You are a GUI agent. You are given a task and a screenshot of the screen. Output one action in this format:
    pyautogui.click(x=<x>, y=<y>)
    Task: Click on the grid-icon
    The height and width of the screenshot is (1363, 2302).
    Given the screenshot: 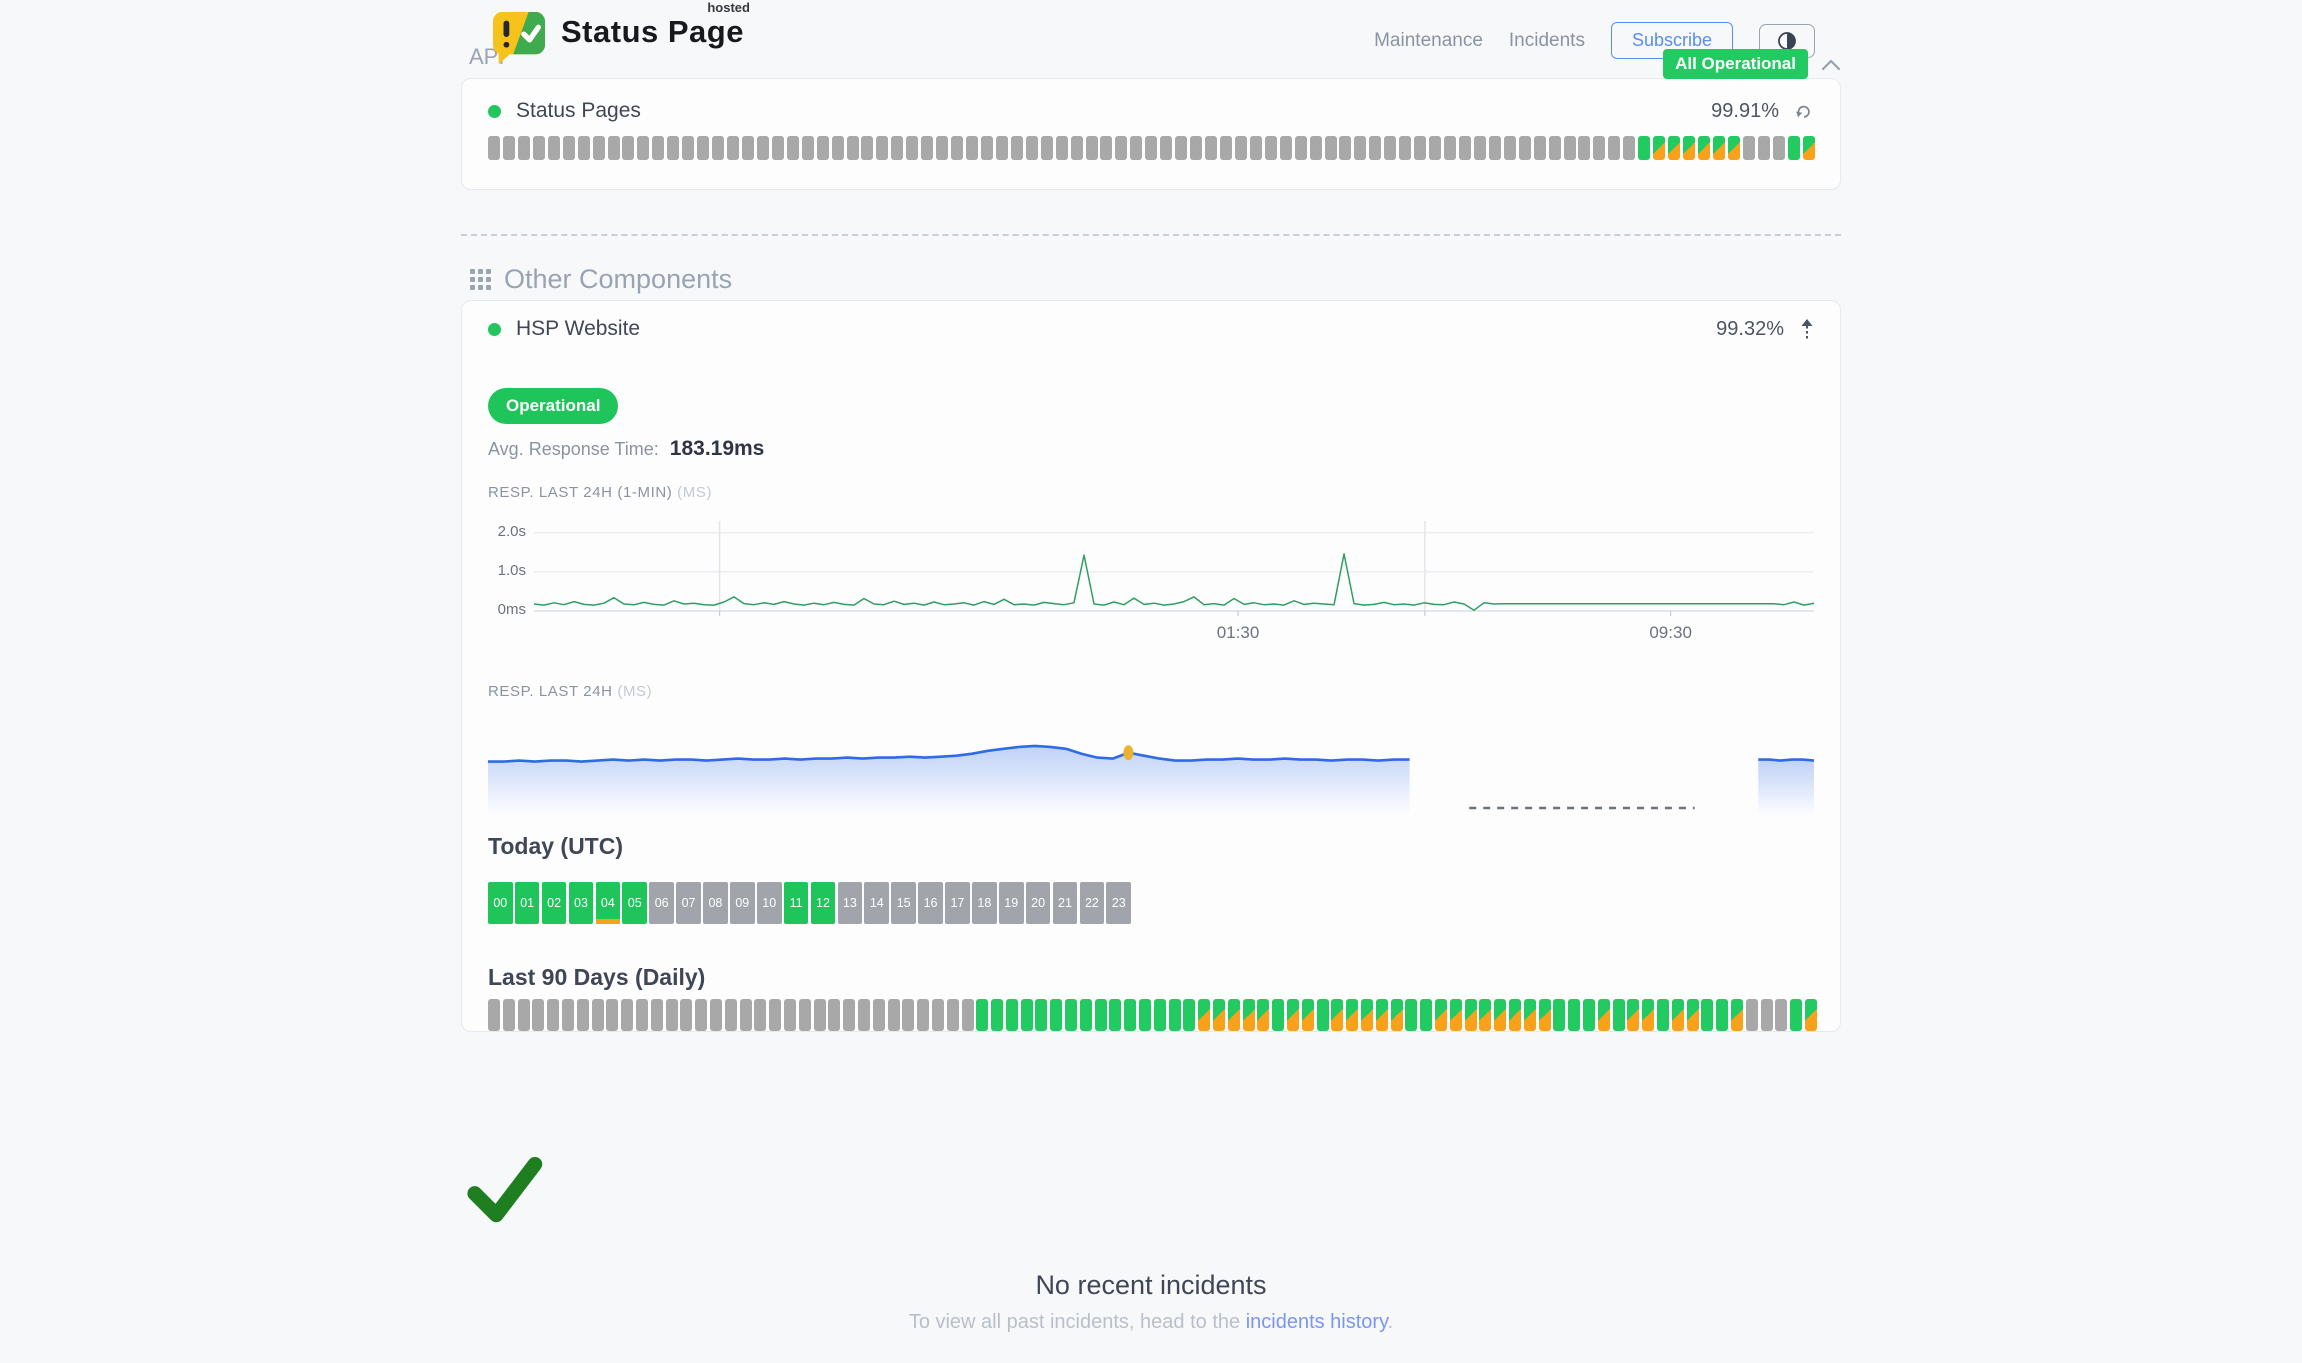 What is the action you would take?
    pyautogui.click(x=480, y=279)
    